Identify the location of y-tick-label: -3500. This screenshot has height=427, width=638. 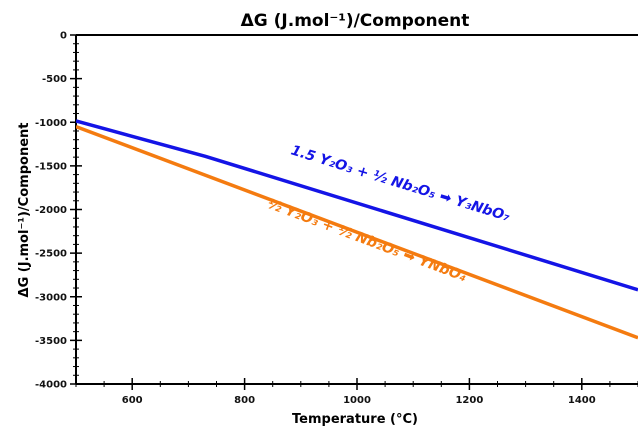
(51, 341).